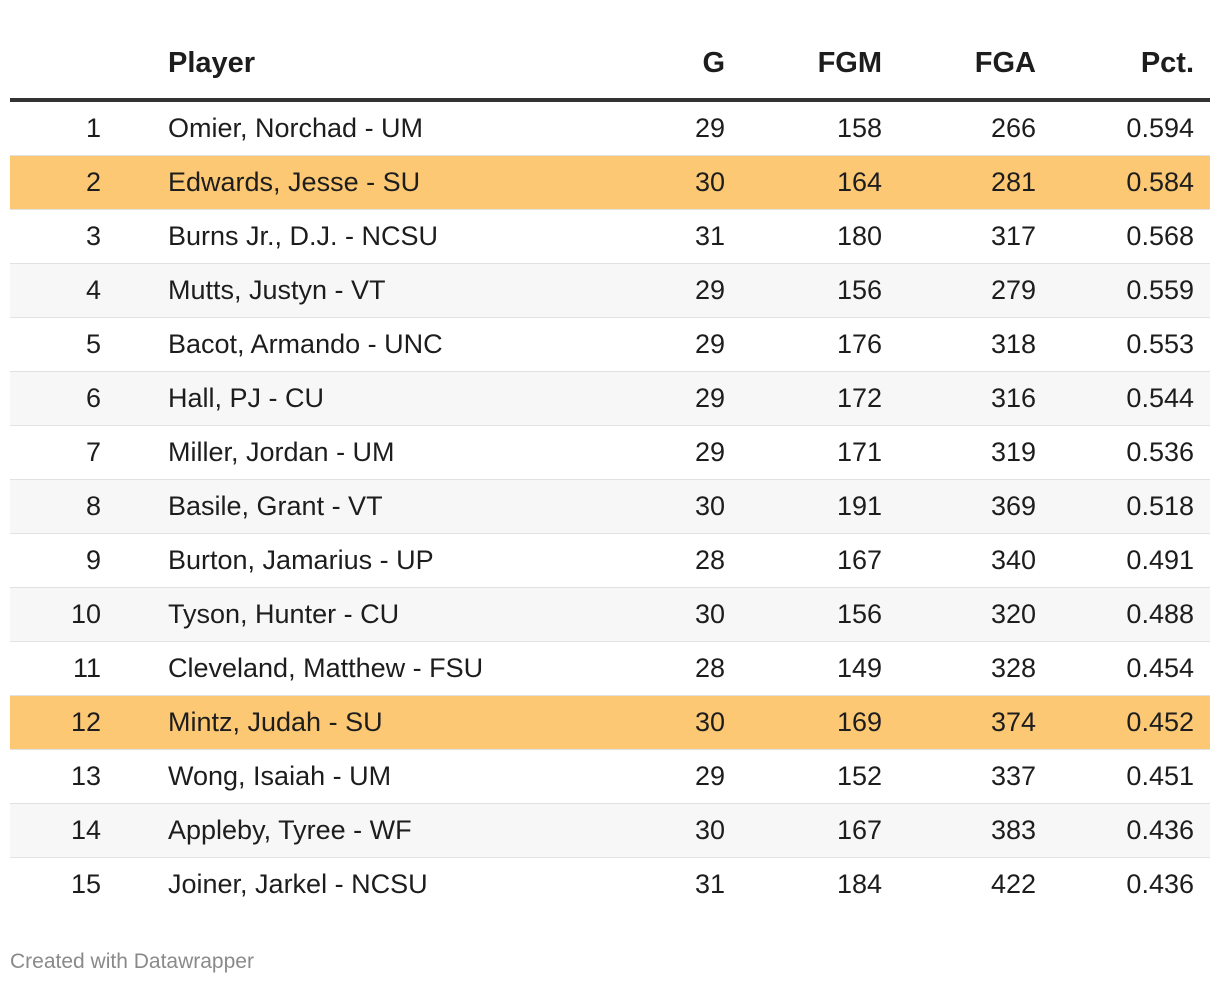 This screenshot has height=986, width=1220. I want to click on table-row: 3 Burns Jr., D.J. - NCSU 31 180 317 0.568, so click(610, 236).